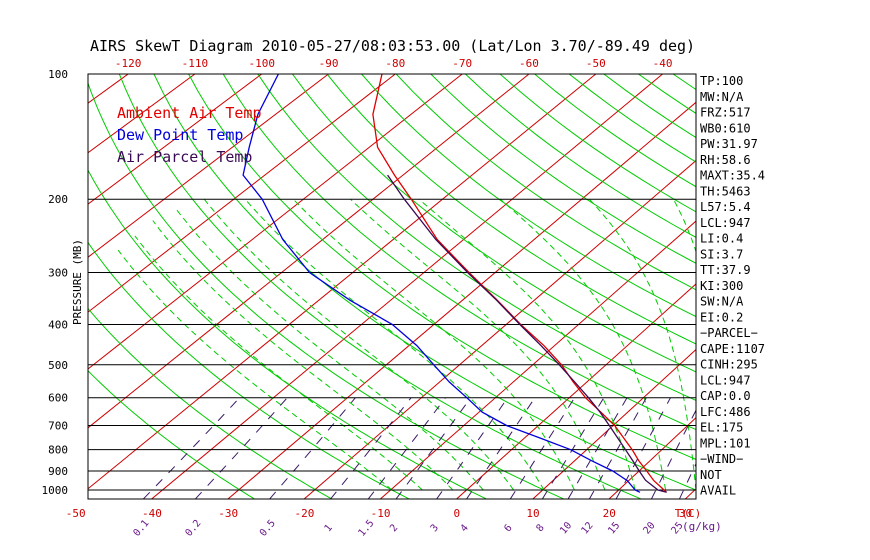 This screenshot has width=870, height=560. Describe the element at coordinates (540, 529) in the screenshot. I see `mixing-ratio-label: 8` at that location.